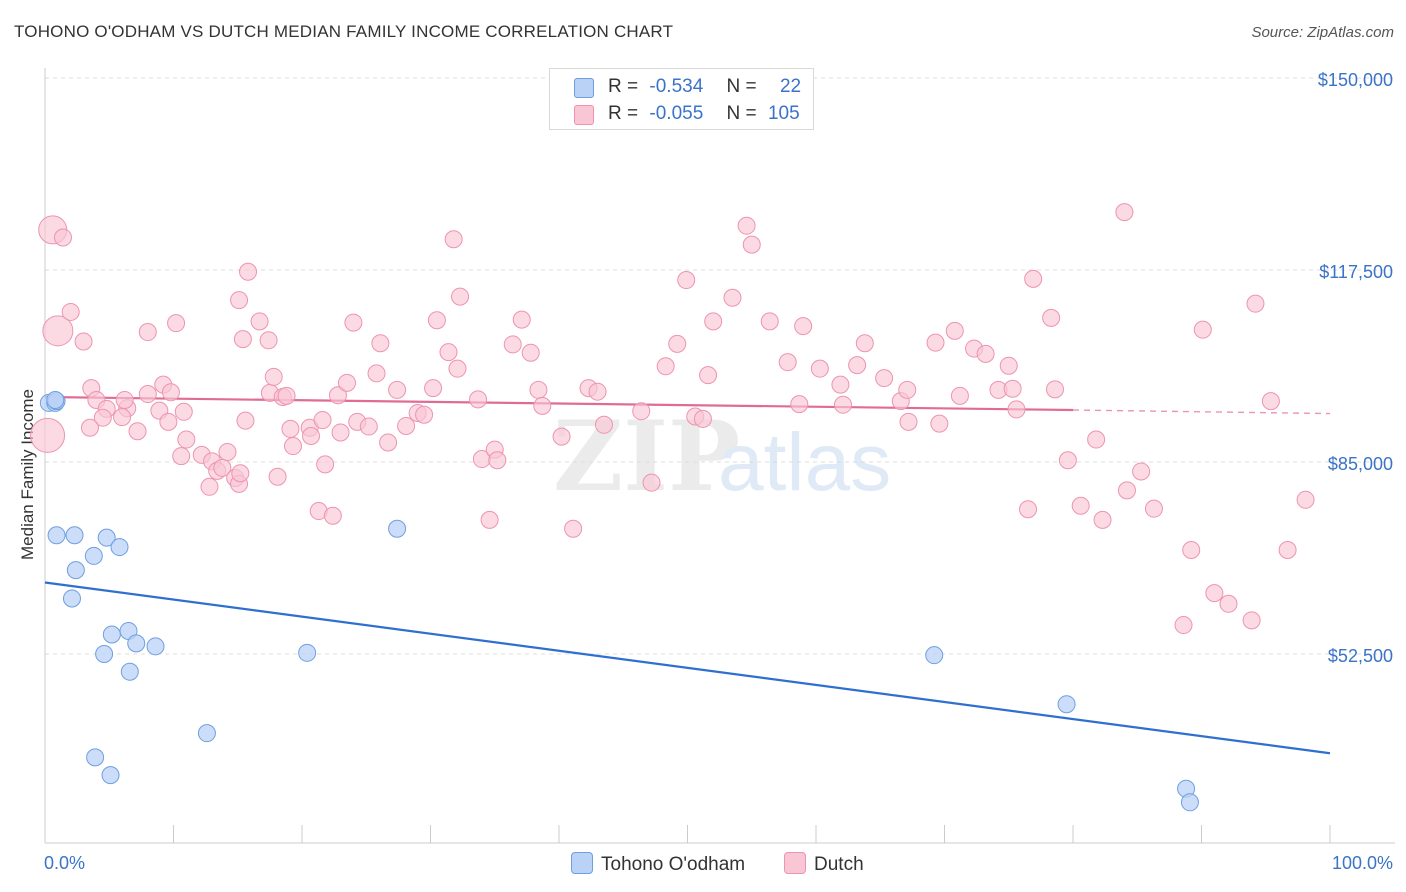 The width and height of the screenshot is (1406, 892). Describe the element at coordinates (1362, 863) in the screenshot. I see `x-tick-label-1: 100.0%` at that location.